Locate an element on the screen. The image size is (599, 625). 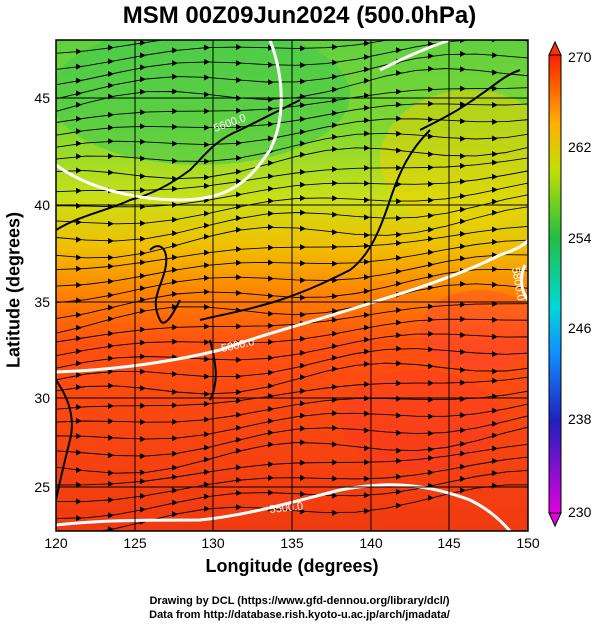
colorbar-label: 230 is located at coordinates (580, 512).